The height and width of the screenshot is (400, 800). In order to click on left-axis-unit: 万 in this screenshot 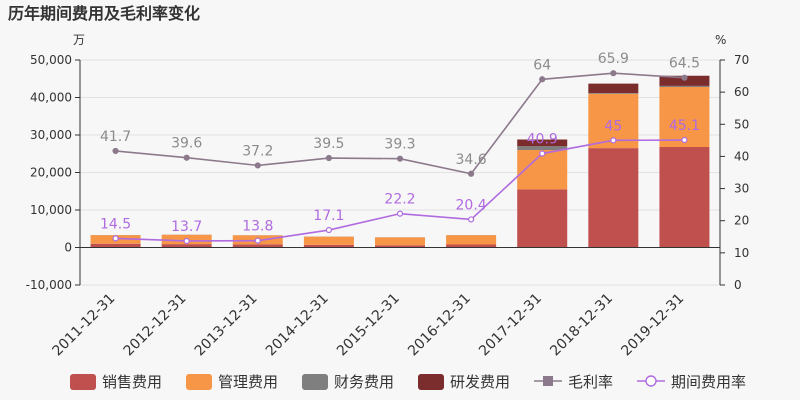, I will do `click(79, 40)`.